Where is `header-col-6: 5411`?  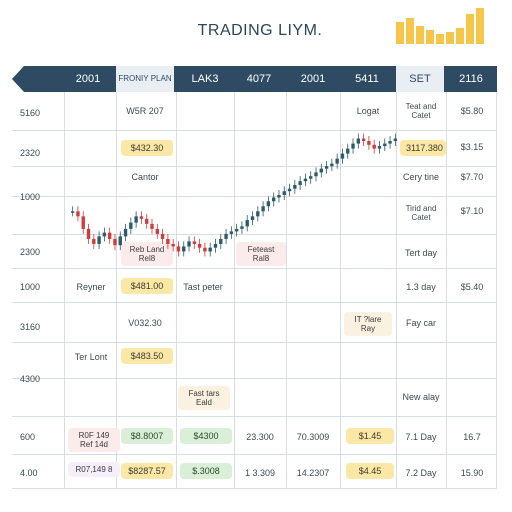 header-col-6: 5411 is located at coordinates (367, 79).